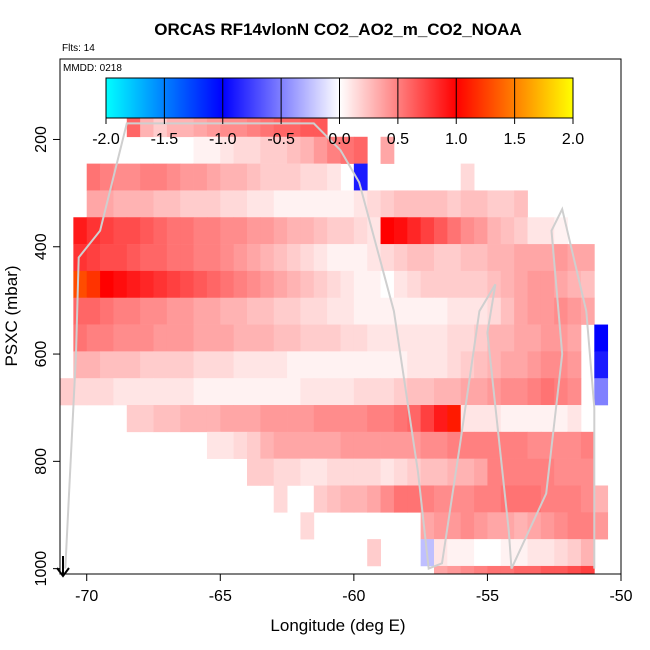 The image size is (650, 650). Describe the element at coordinates (223, 139) in the screenshot. I see `colorbar-tick-label: -1.0` at that location.